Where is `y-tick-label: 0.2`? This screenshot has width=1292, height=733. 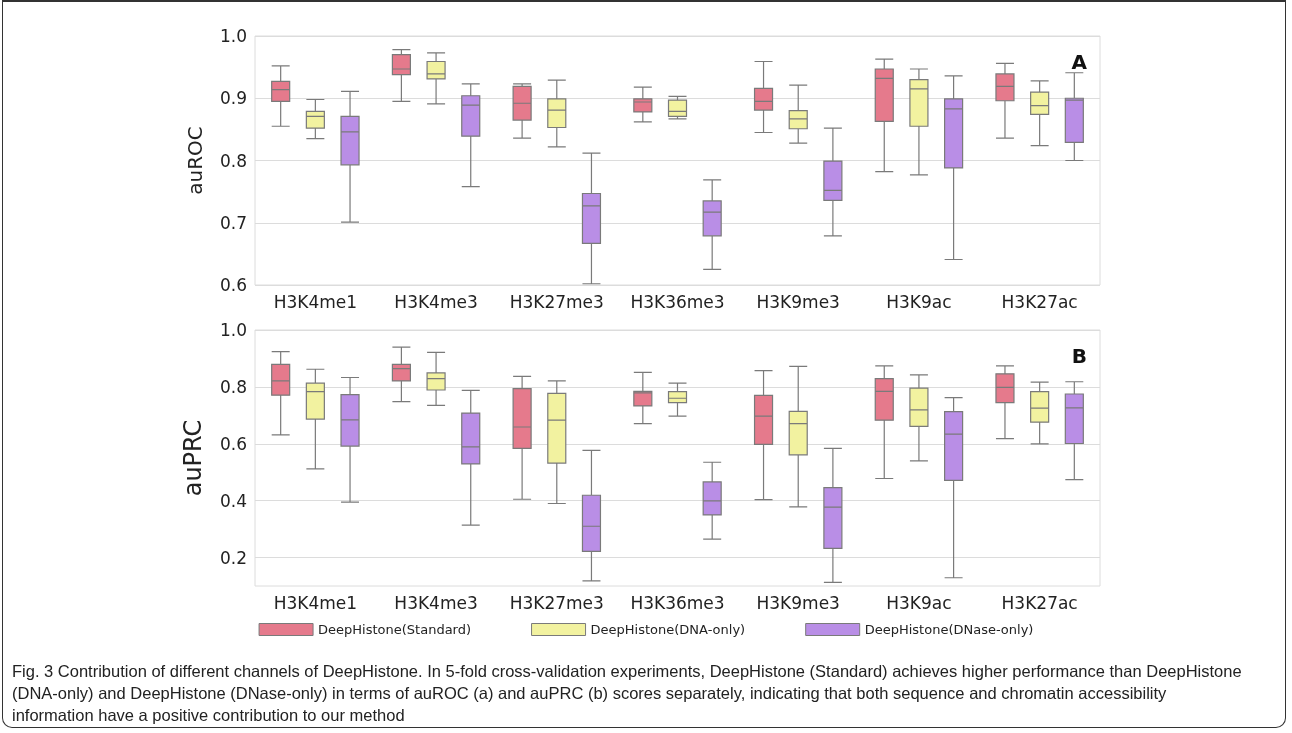 y-tick-label: 0.2 is located at coordinates (233, 557).